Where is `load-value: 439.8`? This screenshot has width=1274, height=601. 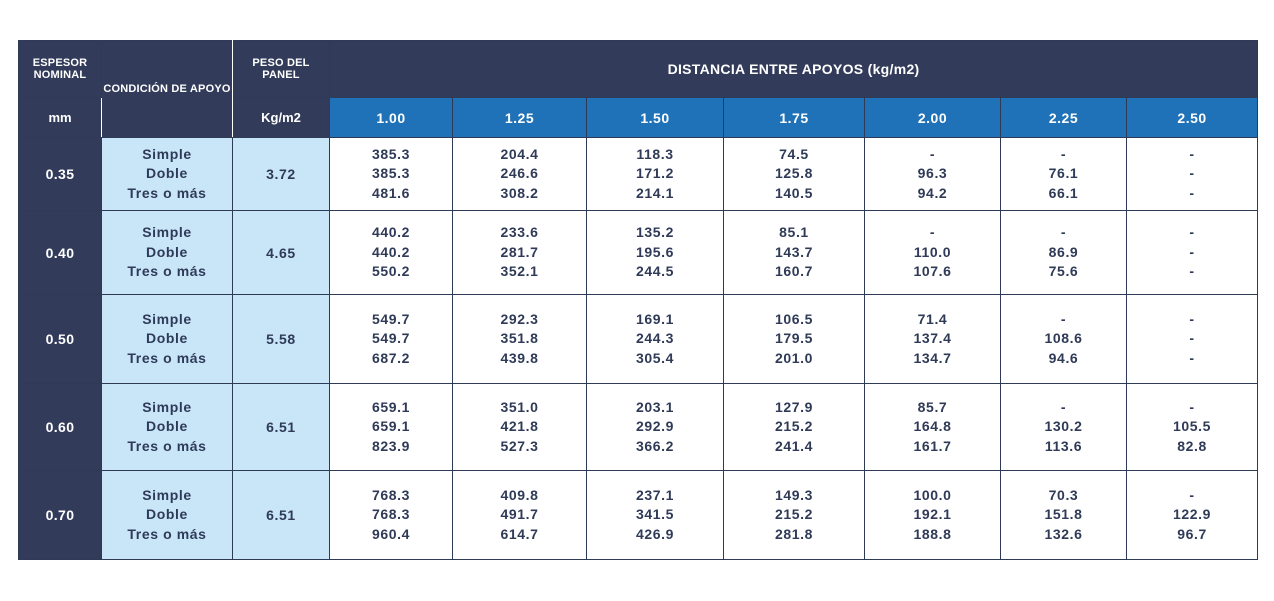
load-value: 439.8 is located at coordinates (519, 357).